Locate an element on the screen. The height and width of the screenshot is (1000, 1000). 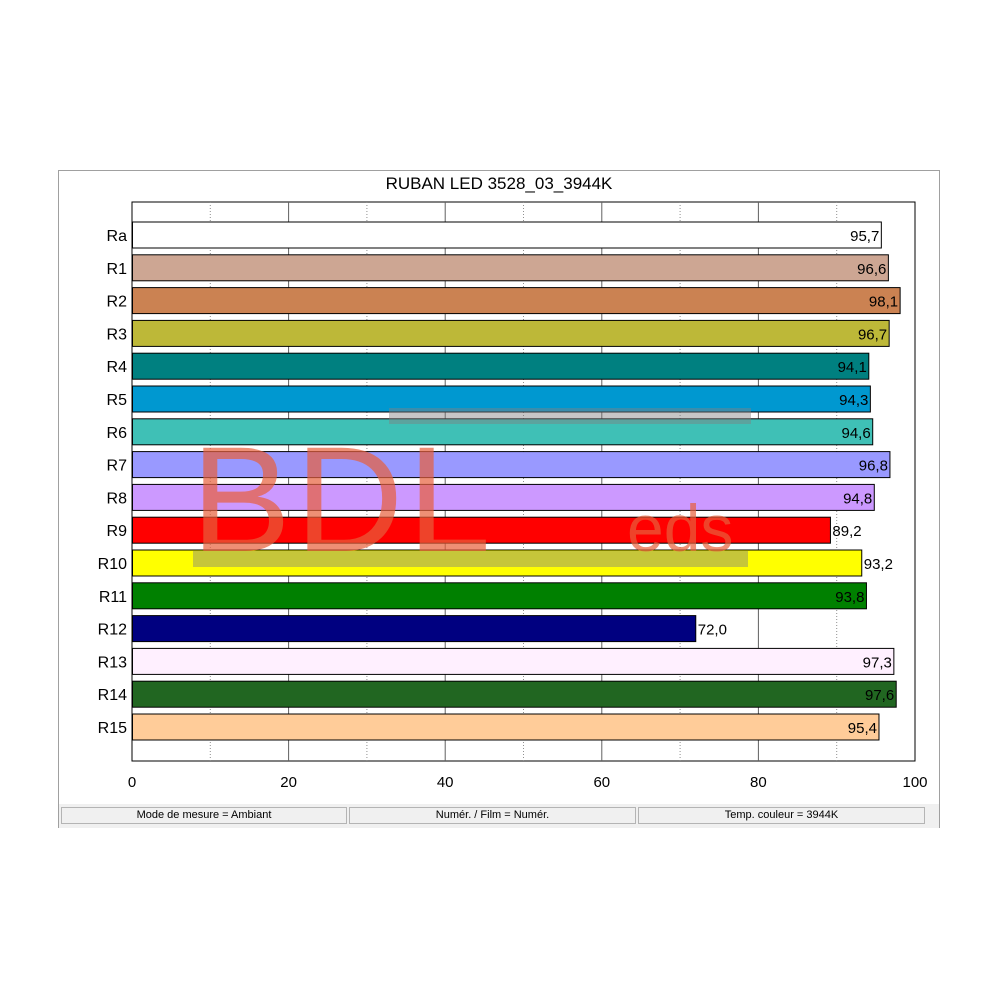
bar-r5 is located at coordinates (501, 399).